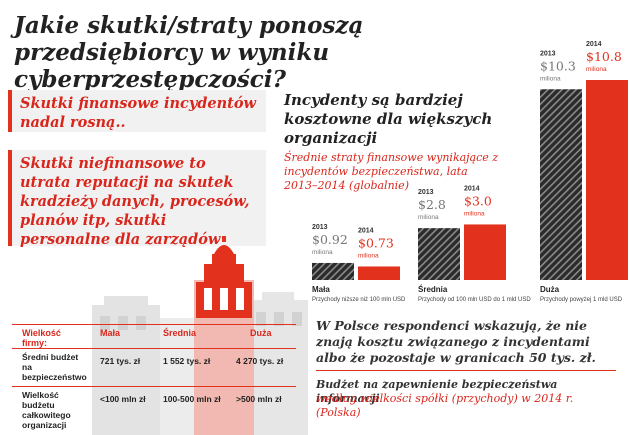 The height and width of the screenshot is (435, 630). What do you see at coordinates (433, 289) in the screenshot?
I see `category-label: Średnia` at bounding box center [433, 289].